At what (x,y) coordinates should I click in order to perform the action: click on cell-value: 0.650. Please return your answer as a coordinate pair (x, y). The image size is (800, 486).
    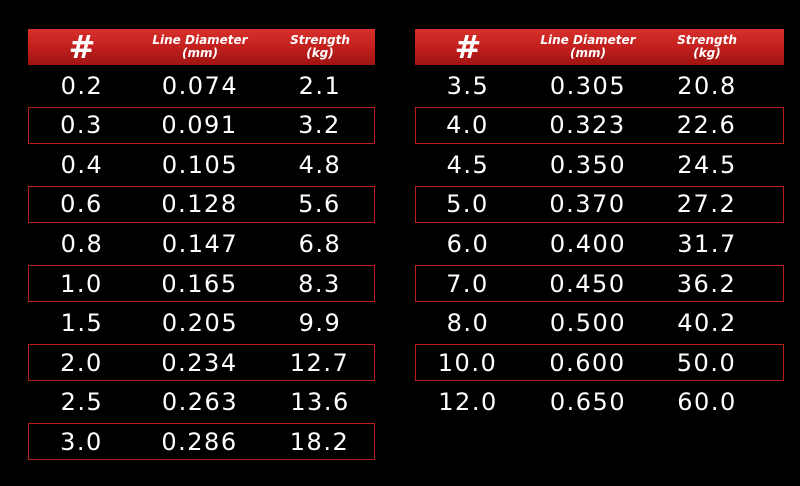
    Looking at the image, I should click on (588, 402).